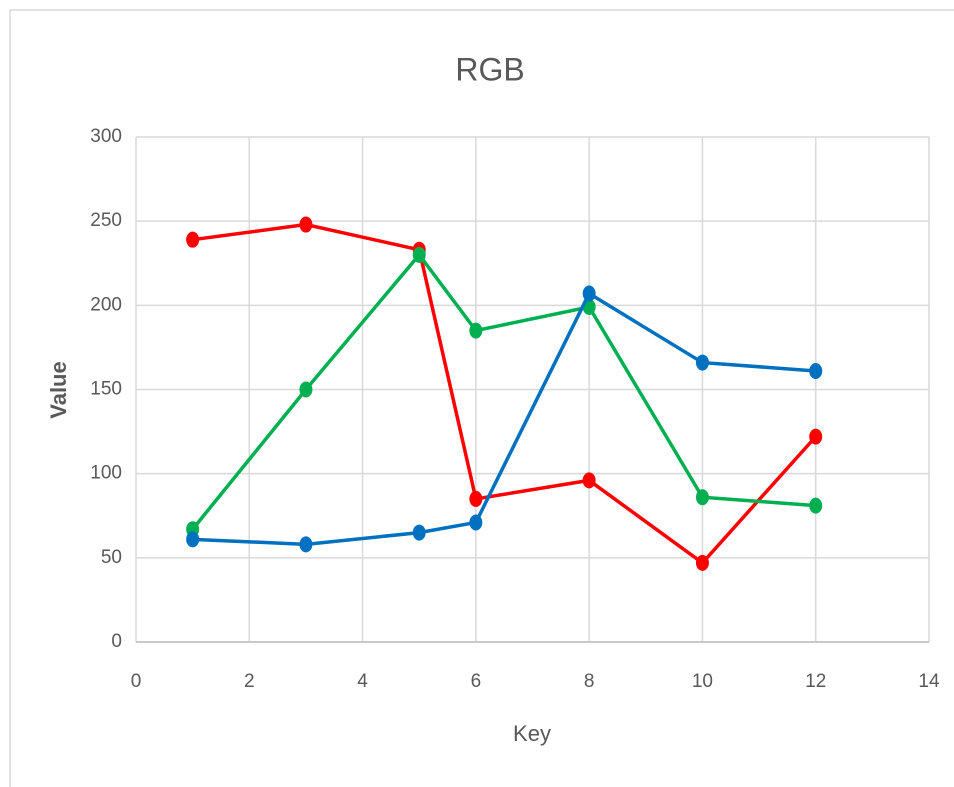 This screenshot has width=954, height=787. I want to click on x-tick-label: 6, so click(476, 681).